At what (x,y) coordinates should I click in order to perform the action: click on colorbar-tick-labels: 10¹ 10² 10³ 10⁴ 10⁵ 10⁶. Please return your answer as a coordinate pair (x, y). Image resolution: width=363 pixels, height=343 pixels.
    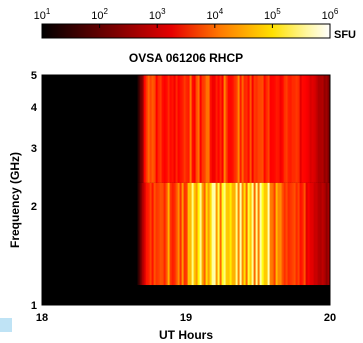
    Looking at the image, I should click on (186, 14).